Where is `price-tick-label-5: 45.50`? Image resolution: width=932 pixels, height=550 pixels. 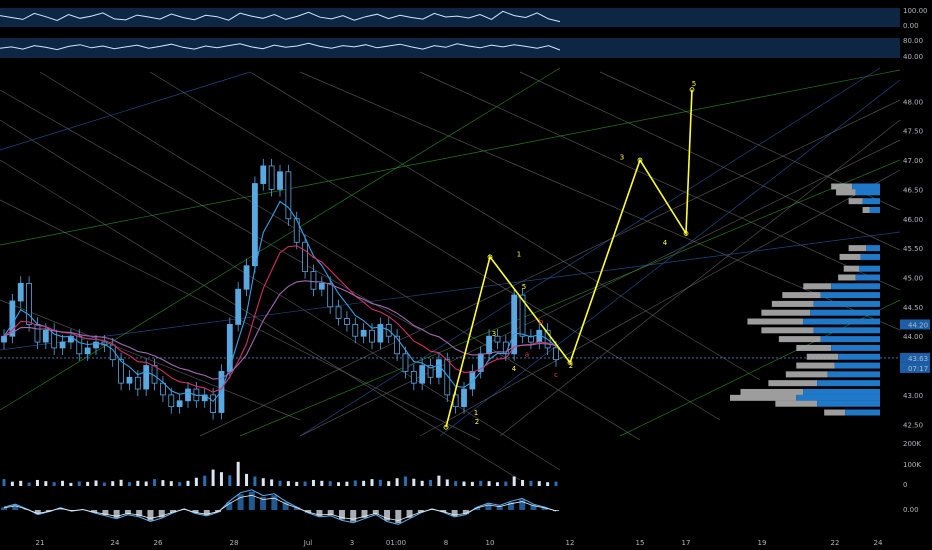 price-tick-label-5: 45.50 is located at coordinates (913, 249).